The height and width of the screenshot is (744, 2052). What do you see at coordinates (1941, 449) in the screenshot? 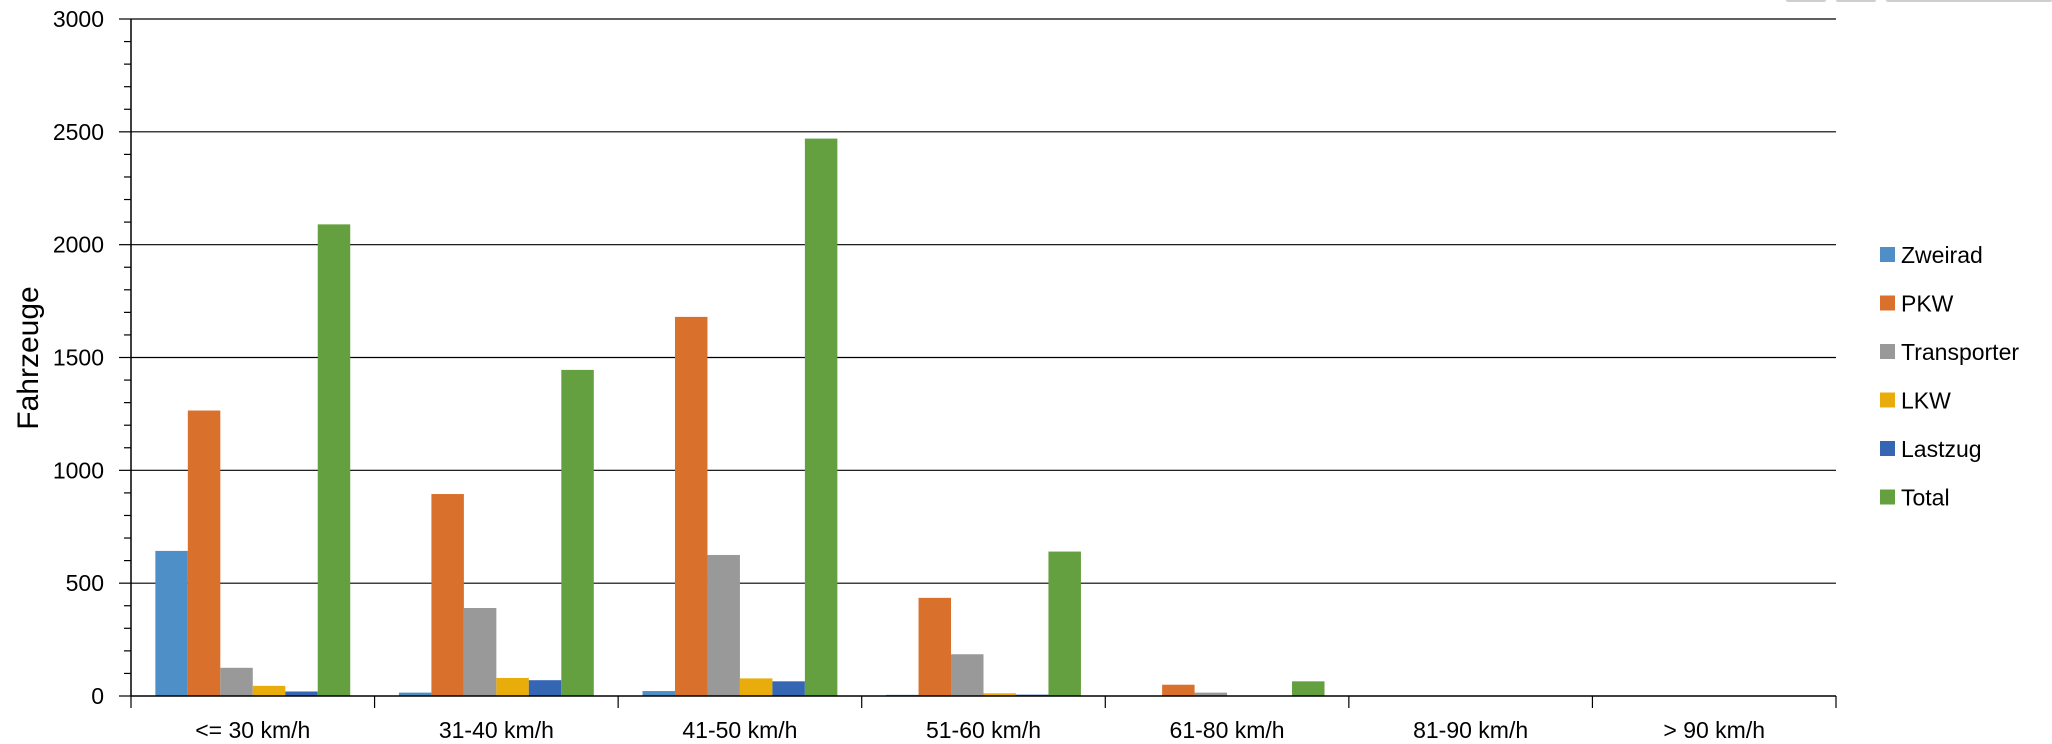
I see `legend-label: Lastzug` at bounding box center [1941, 449].